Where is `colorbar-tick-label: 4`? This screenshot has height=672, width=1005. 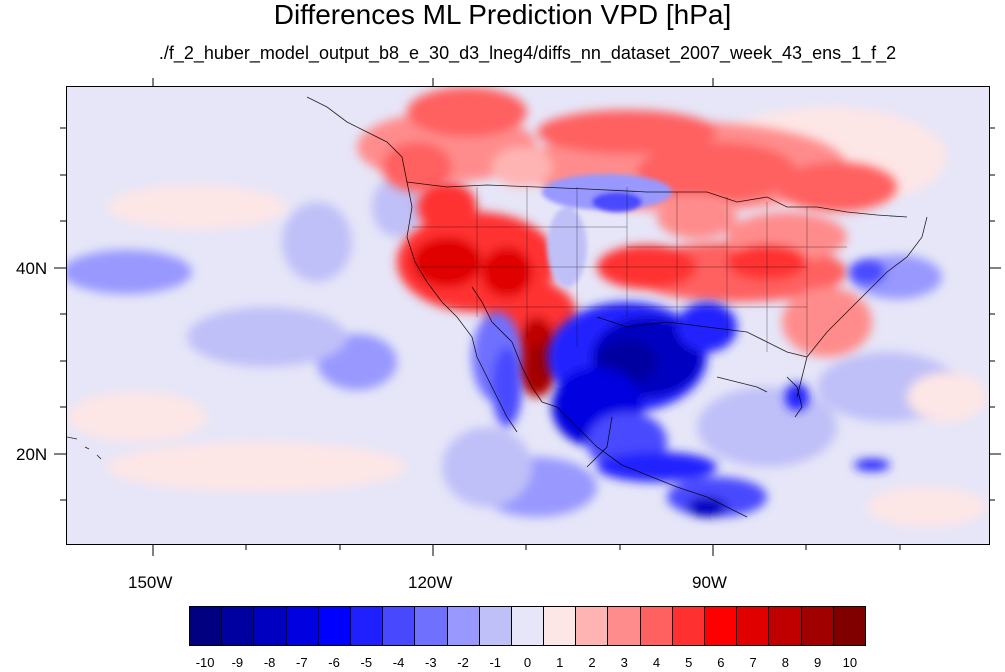
colorbar-tick-label: 4 is located at coordinates (656, 662).